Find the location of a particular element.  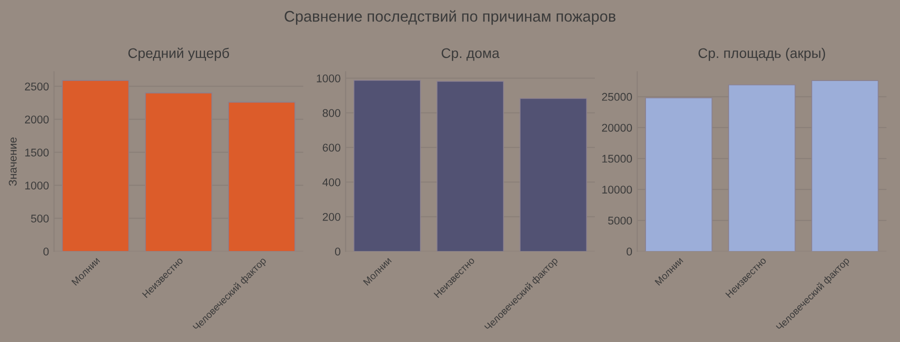

y-tick-label: 25000 is located at coordinates (617, 96).